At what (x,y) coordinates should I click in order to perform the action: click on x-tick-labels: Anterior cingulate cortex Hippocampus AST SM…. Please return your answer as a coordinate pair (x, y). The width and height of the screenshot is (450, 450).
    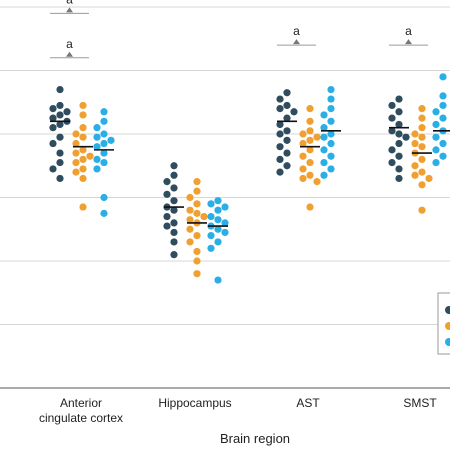
    Looking at the image, I should click on (238, 410).